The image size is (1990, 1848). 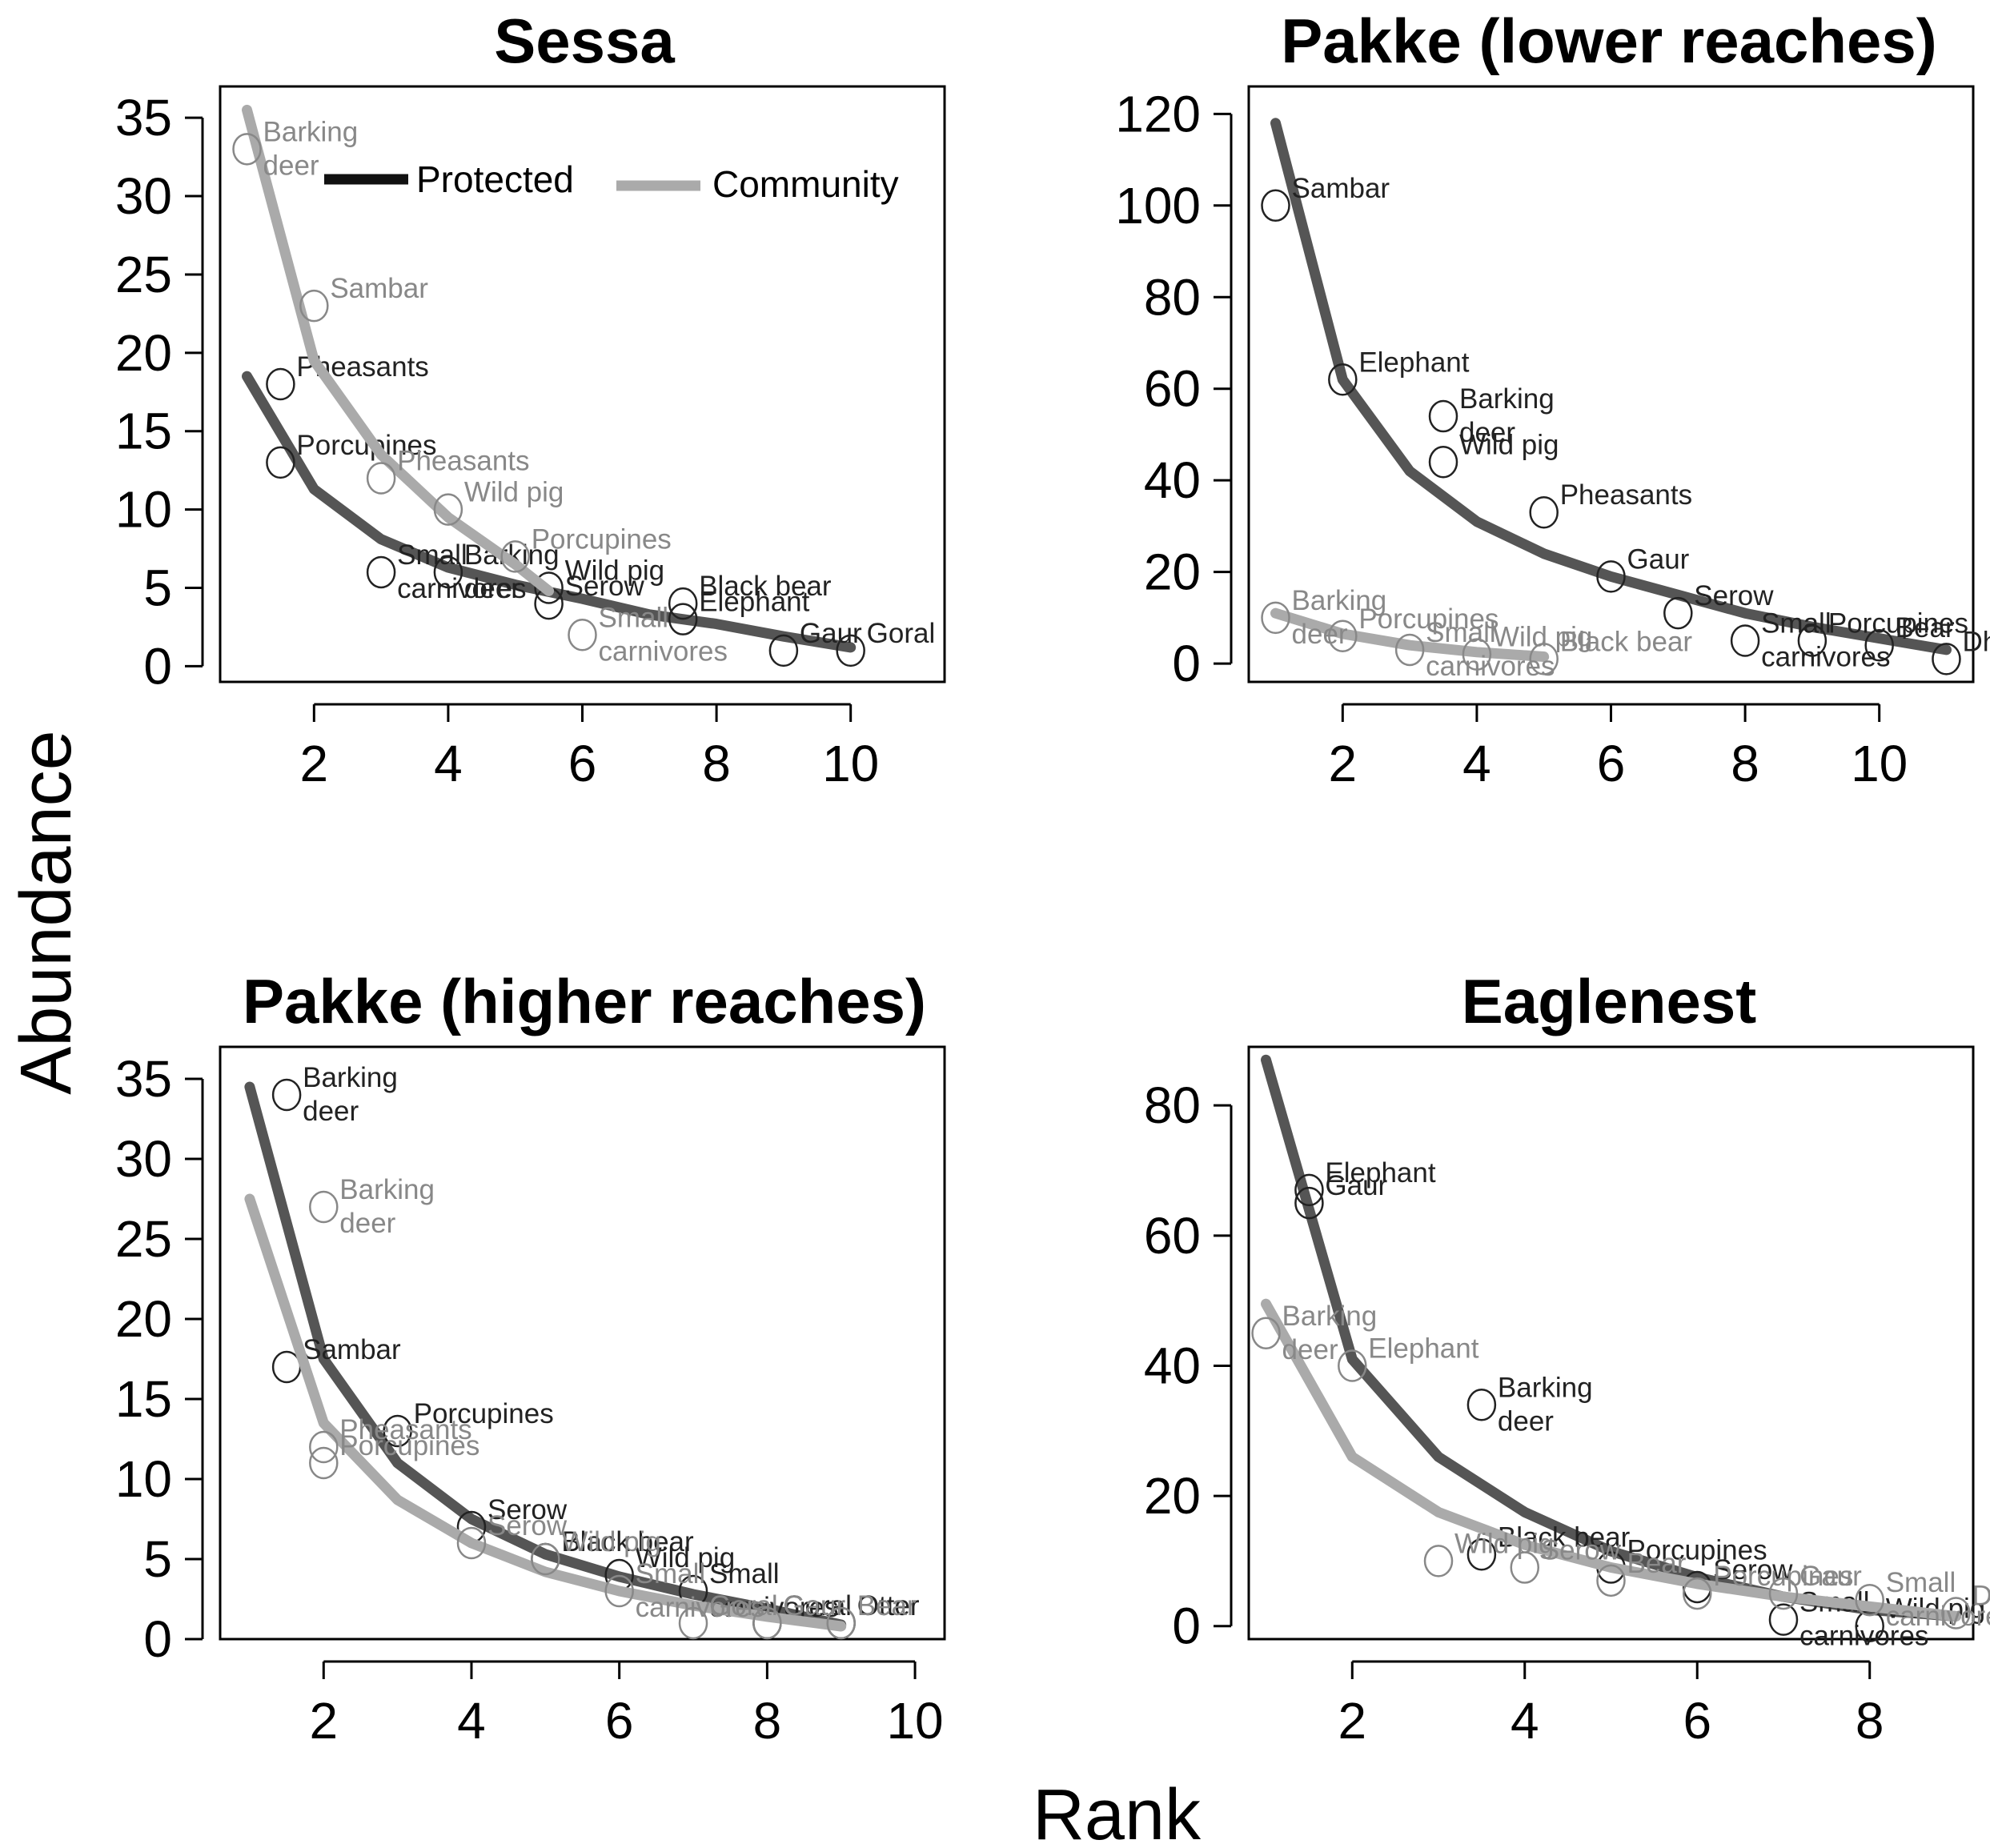 I want to click on protected-label-dhole: Dhole, so click(x=1976, y=641).